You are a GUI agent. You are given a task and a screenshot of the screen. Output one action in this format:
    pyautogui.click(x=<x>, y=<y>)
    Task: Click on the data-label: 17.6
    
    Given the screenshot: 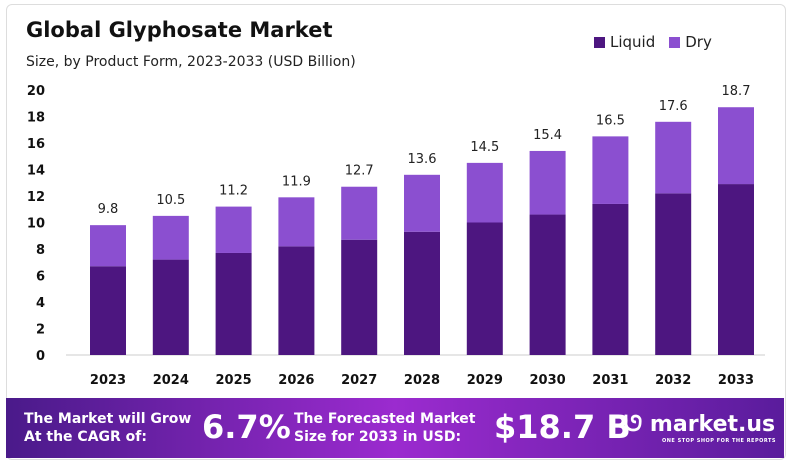 What is the action you would take?
    pyautogui.click(x=673, y=106)
    